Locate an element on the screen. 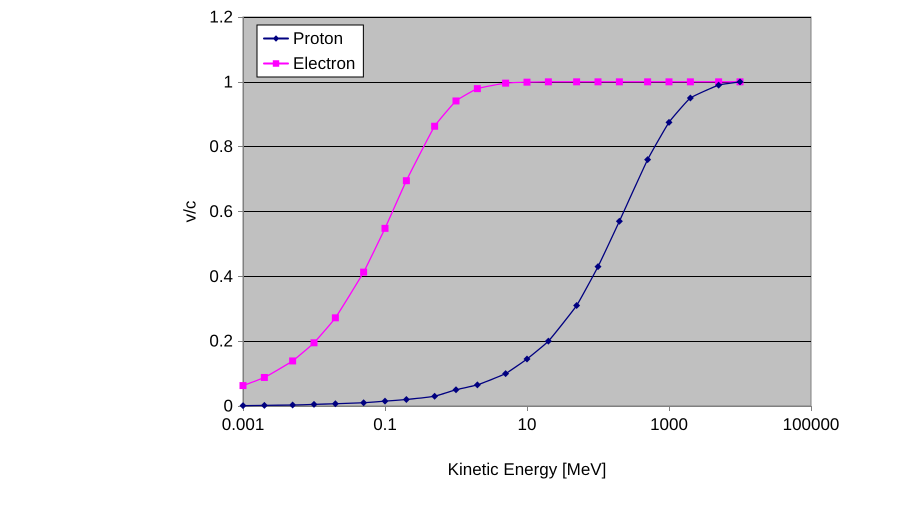 Image resolution: width=911 pixels, height=509 pixels. y-tick-label: 0.4 is located at coordinates (221, 276).